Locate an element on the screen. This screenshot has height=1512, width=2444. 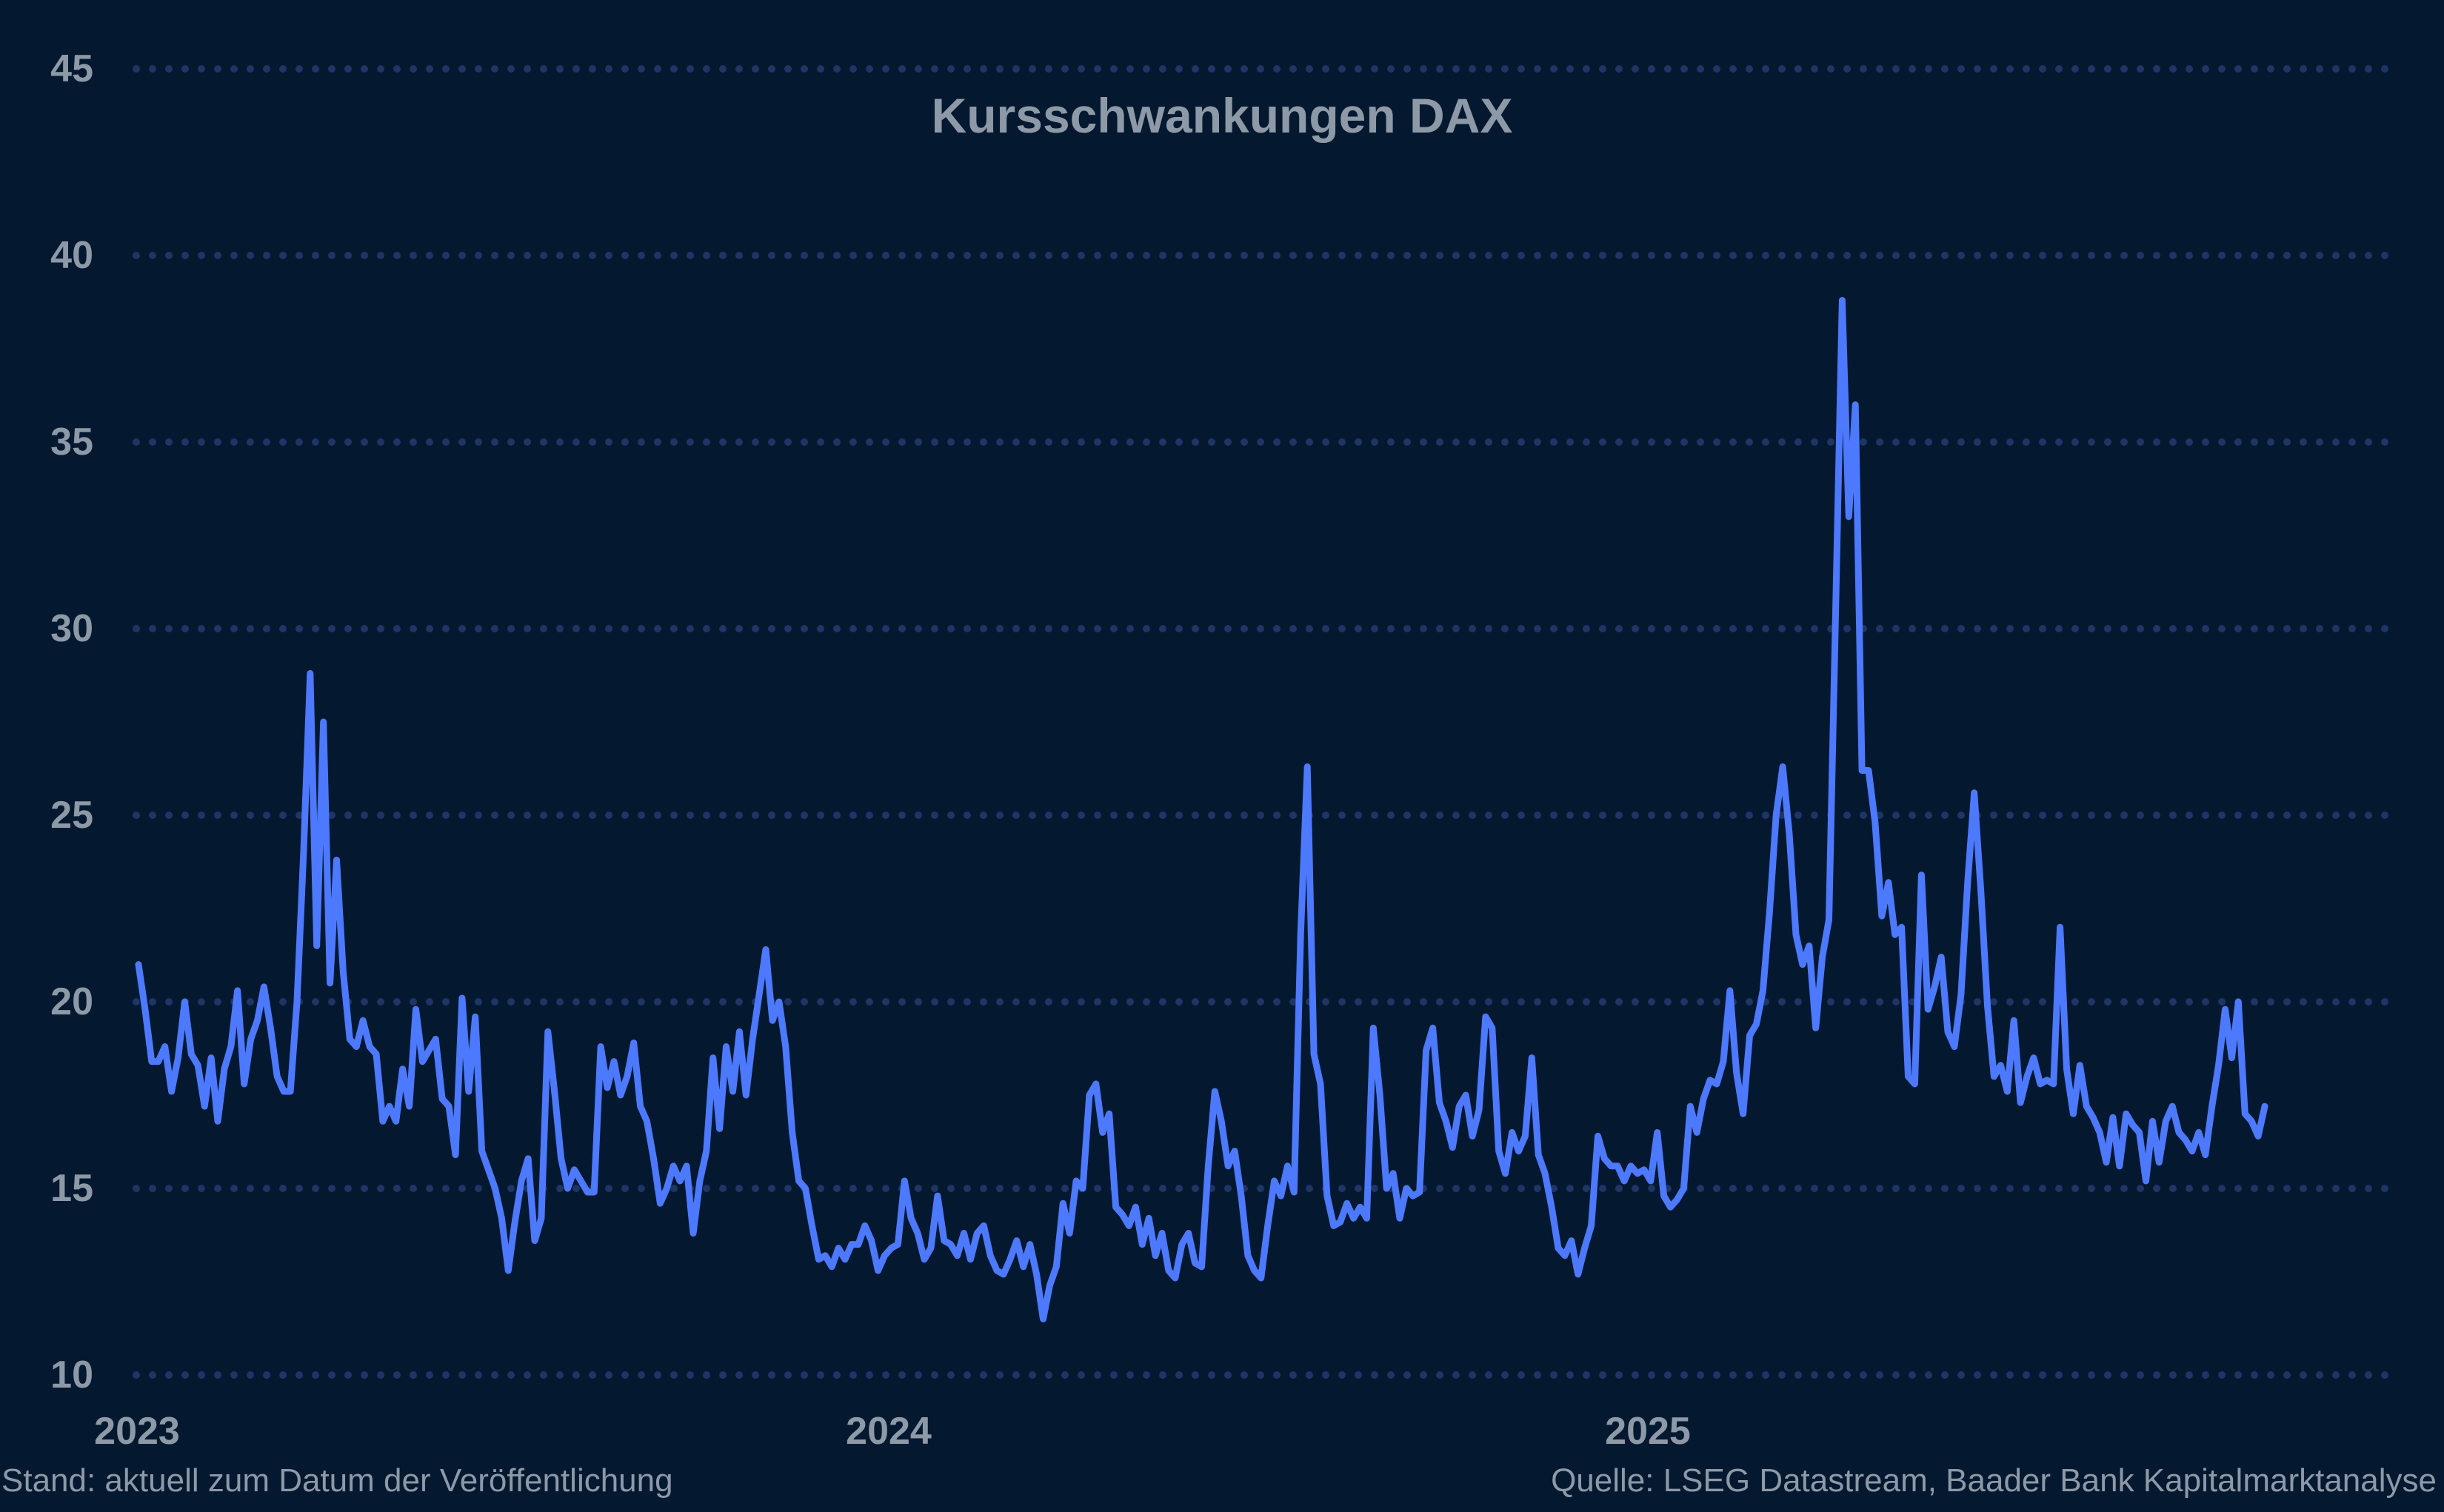
chart-title: Kursschwankungen DAX is located at coordinates (1222, 115).